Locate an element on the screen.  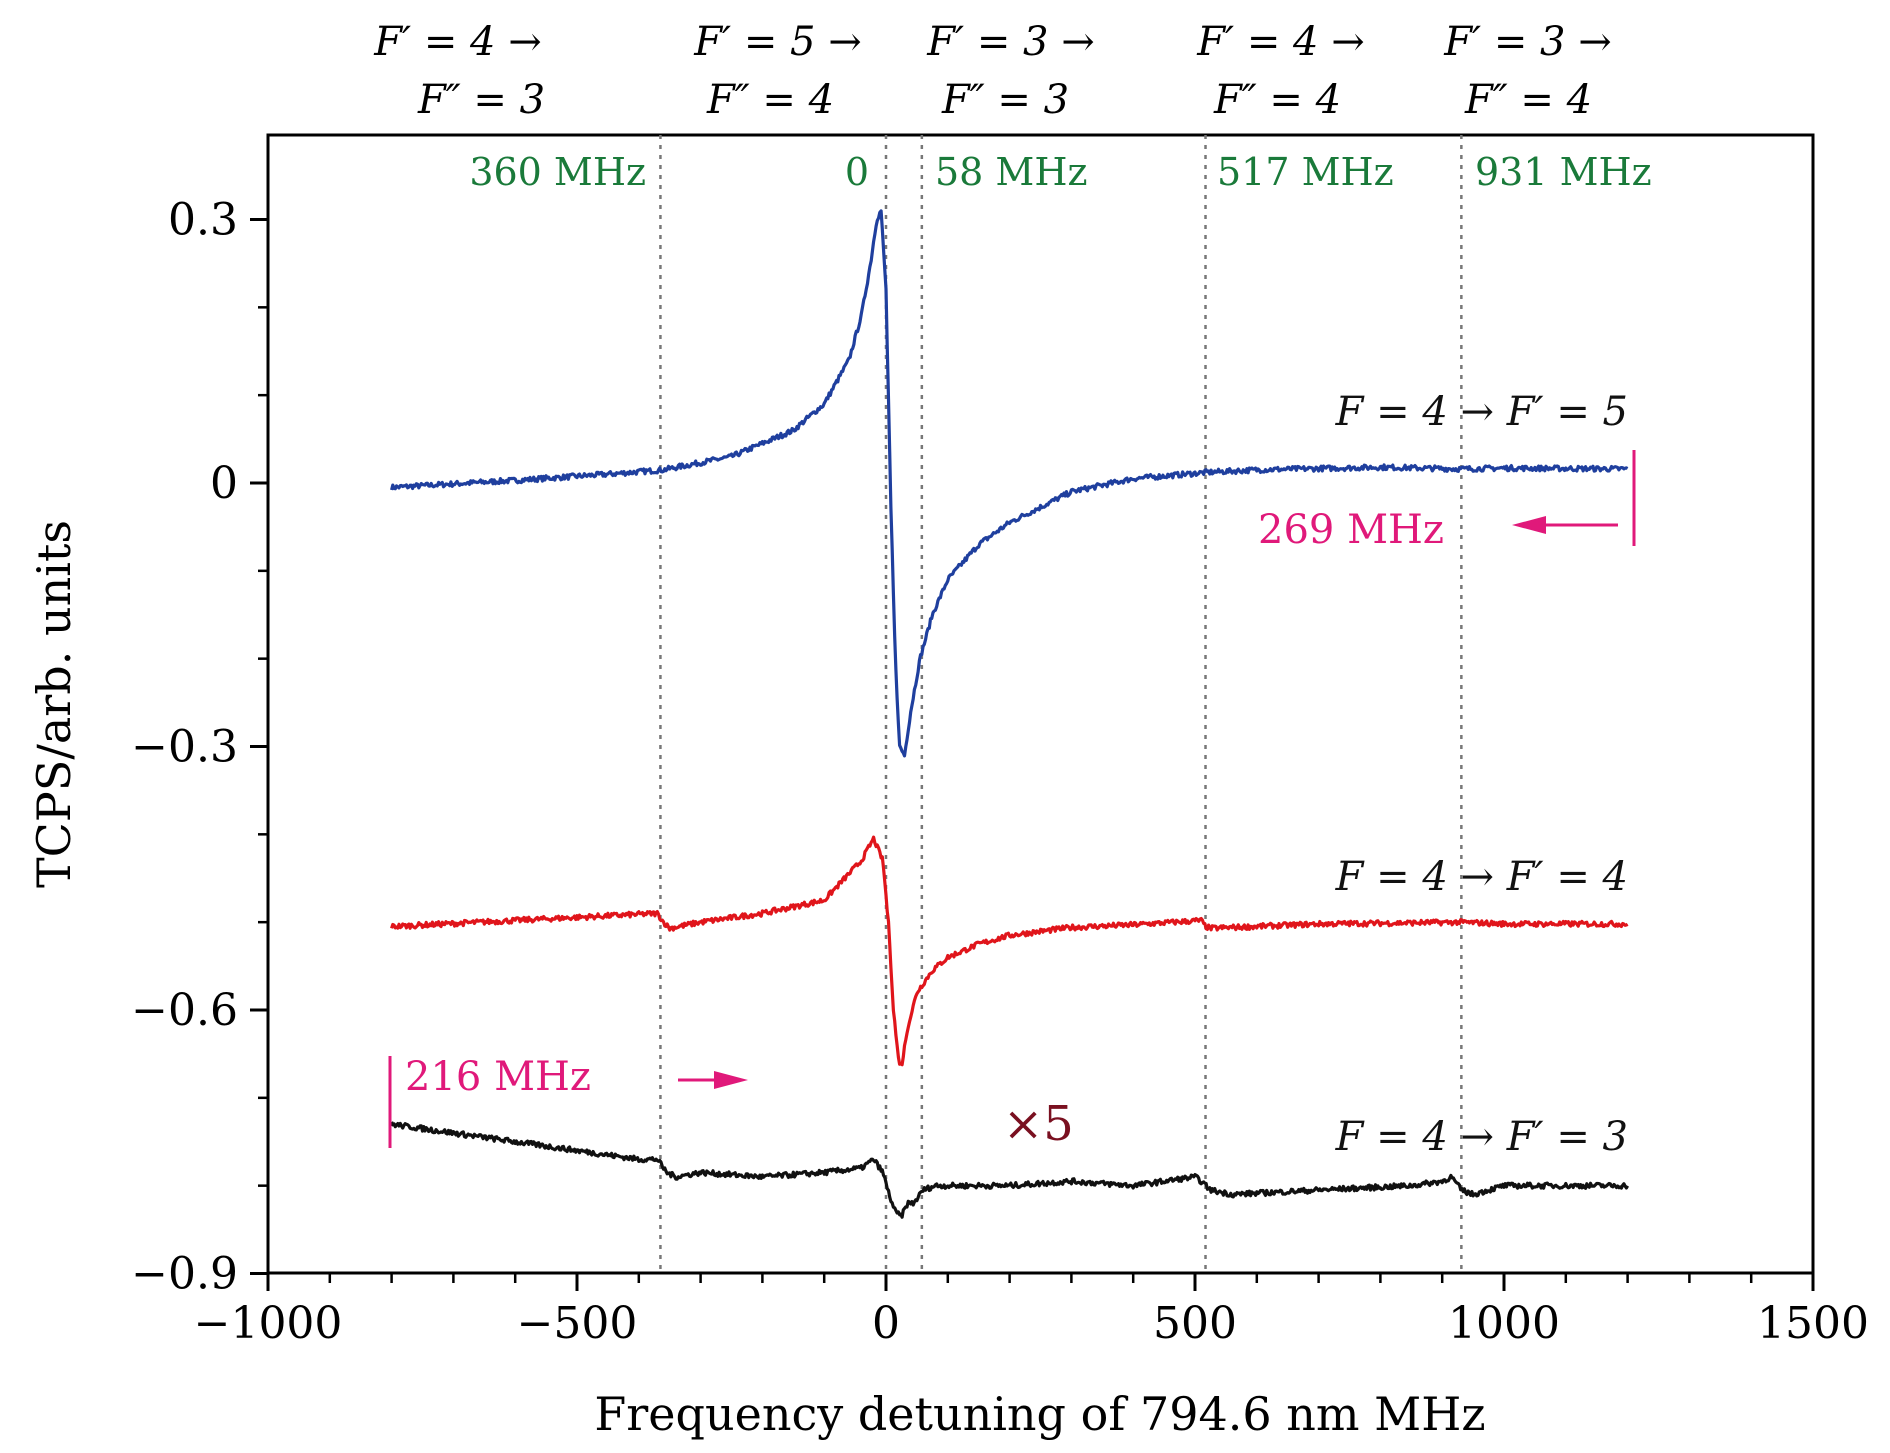
y-tick-label: 0.3 is located at coordinates (203, 220).